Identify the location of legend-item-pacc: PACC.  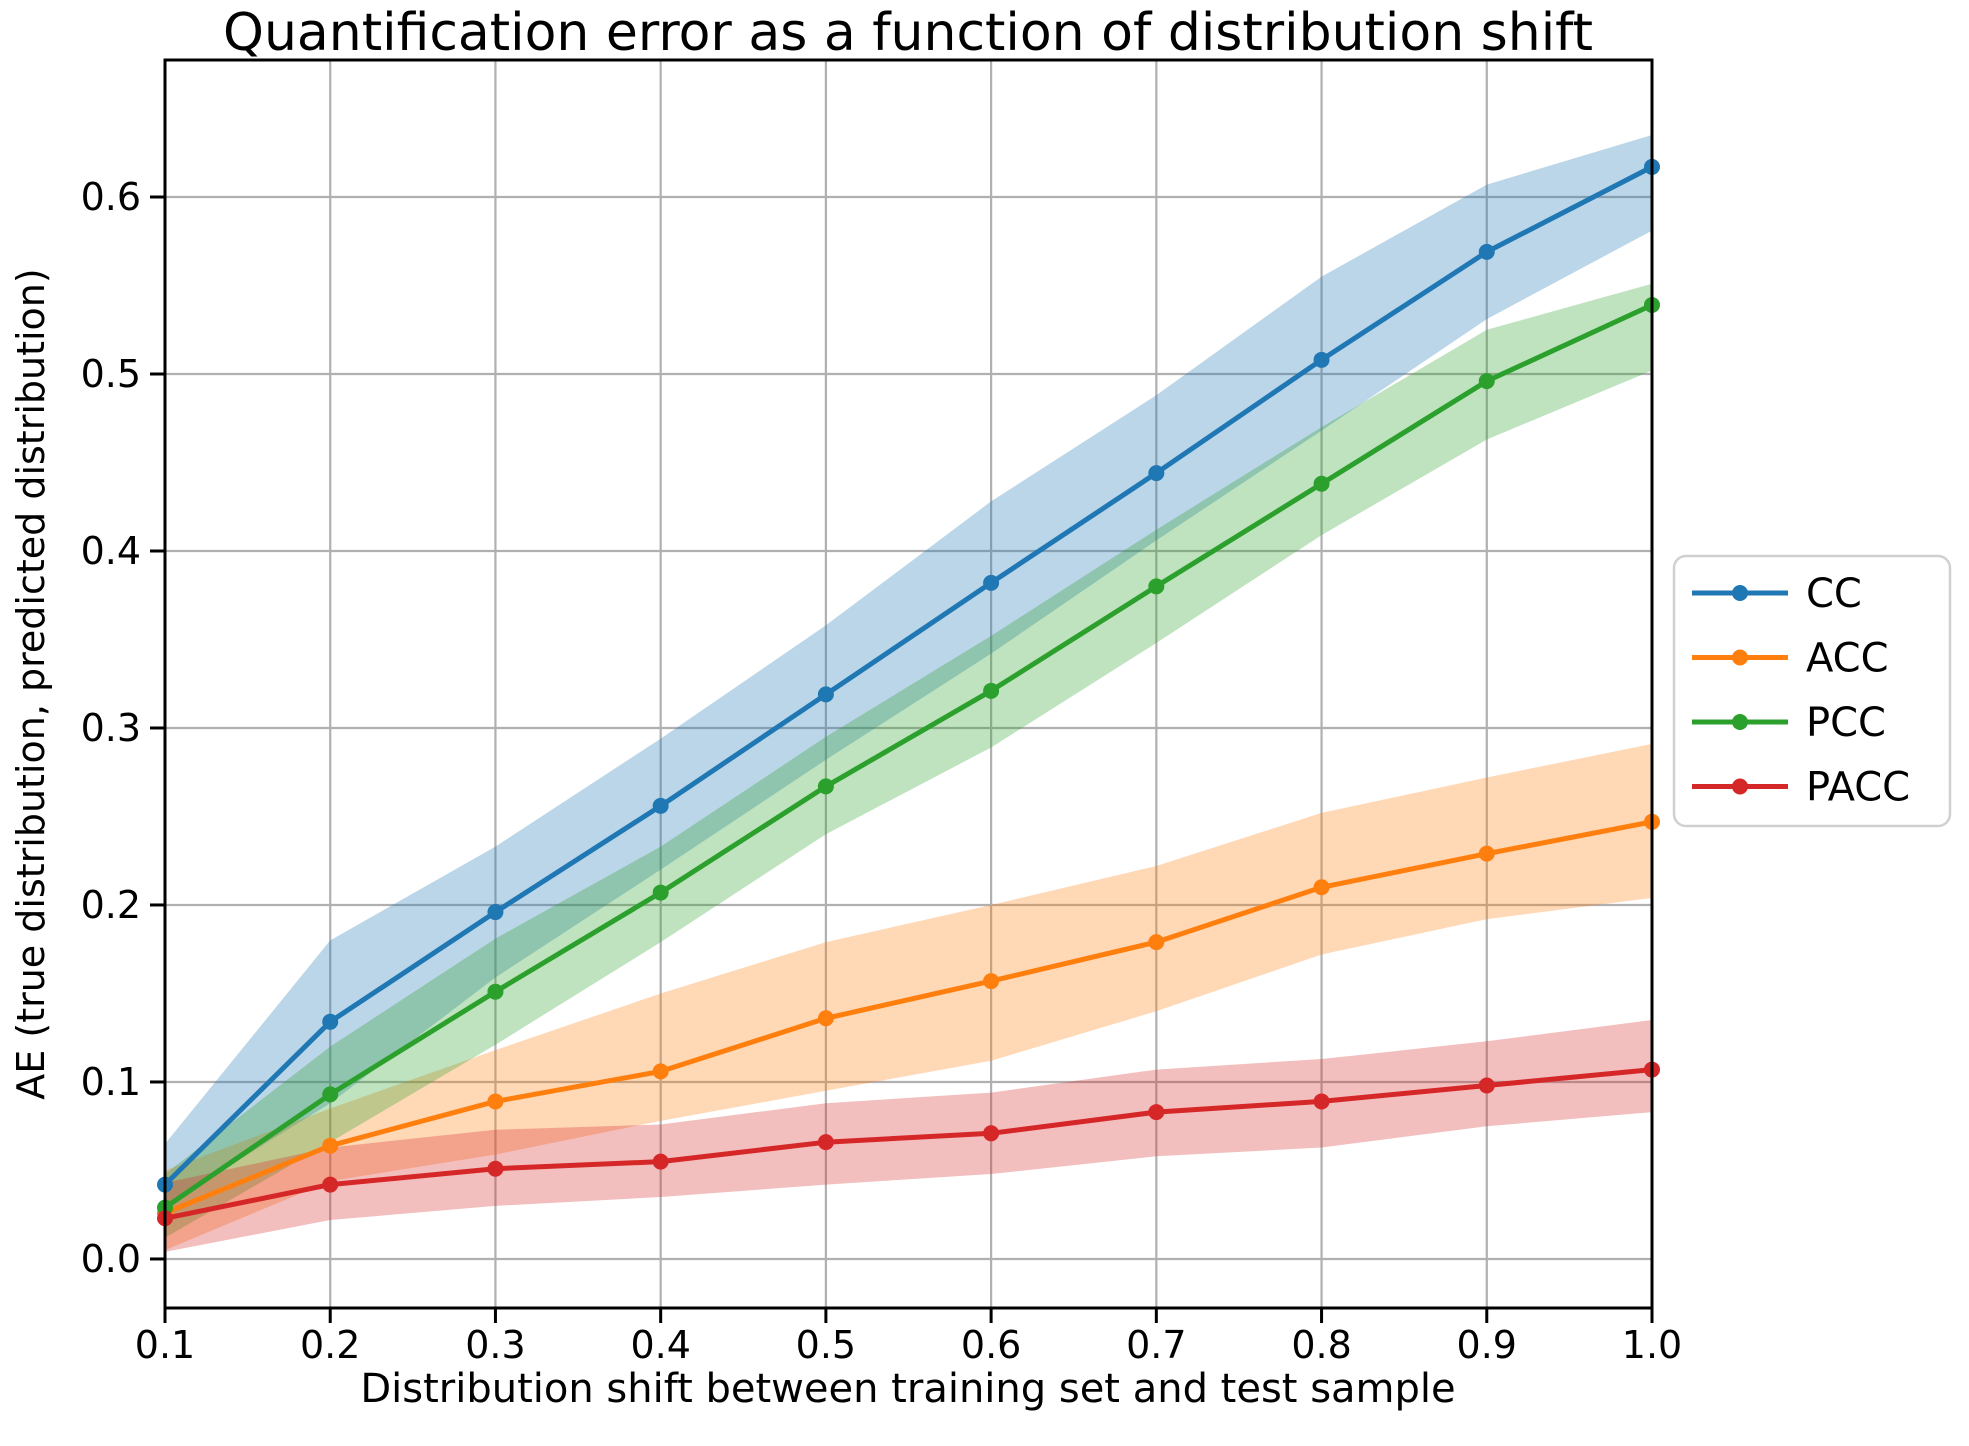
(1801, 788).